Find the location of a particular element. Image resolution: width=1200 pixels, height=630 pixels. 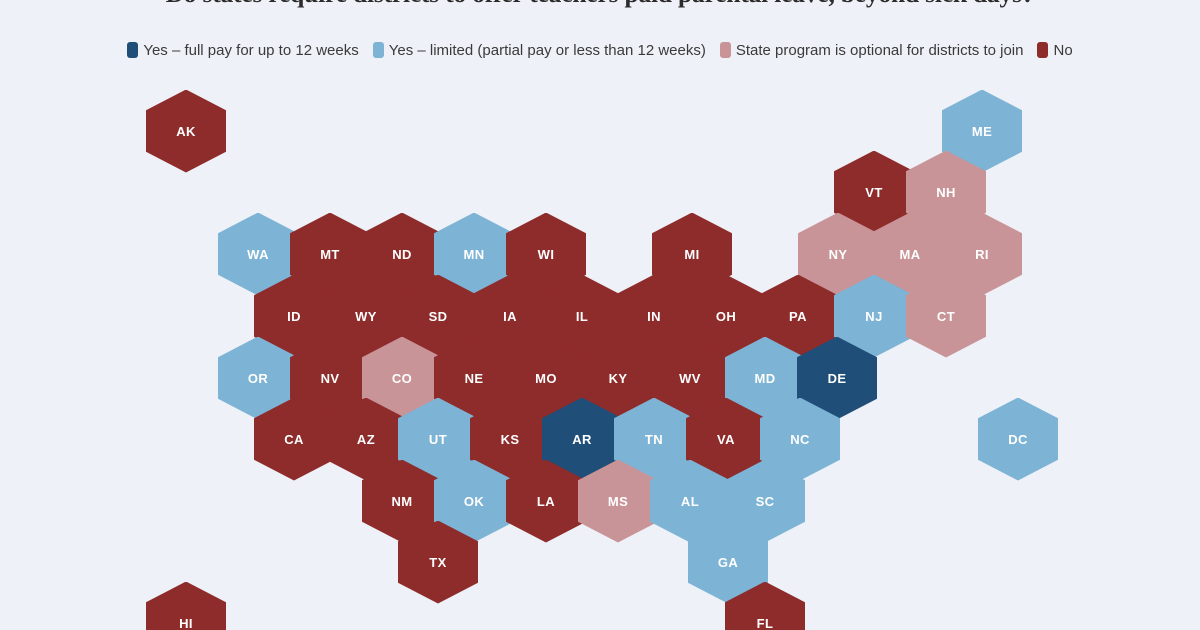

hex-label-or: OR is located at coordinates (258, 378).